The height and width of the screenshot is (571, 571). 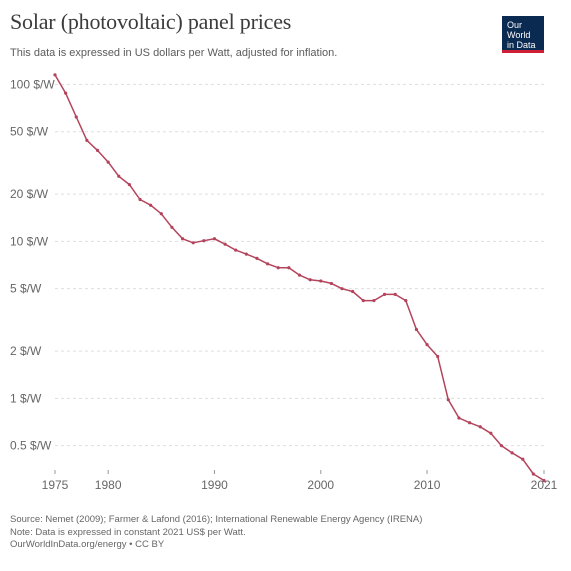 What do you see at coordinates (26, 289) in the screenshot?
I see `y-tick-label: 5 $/W` at bounding box center [26, 289].